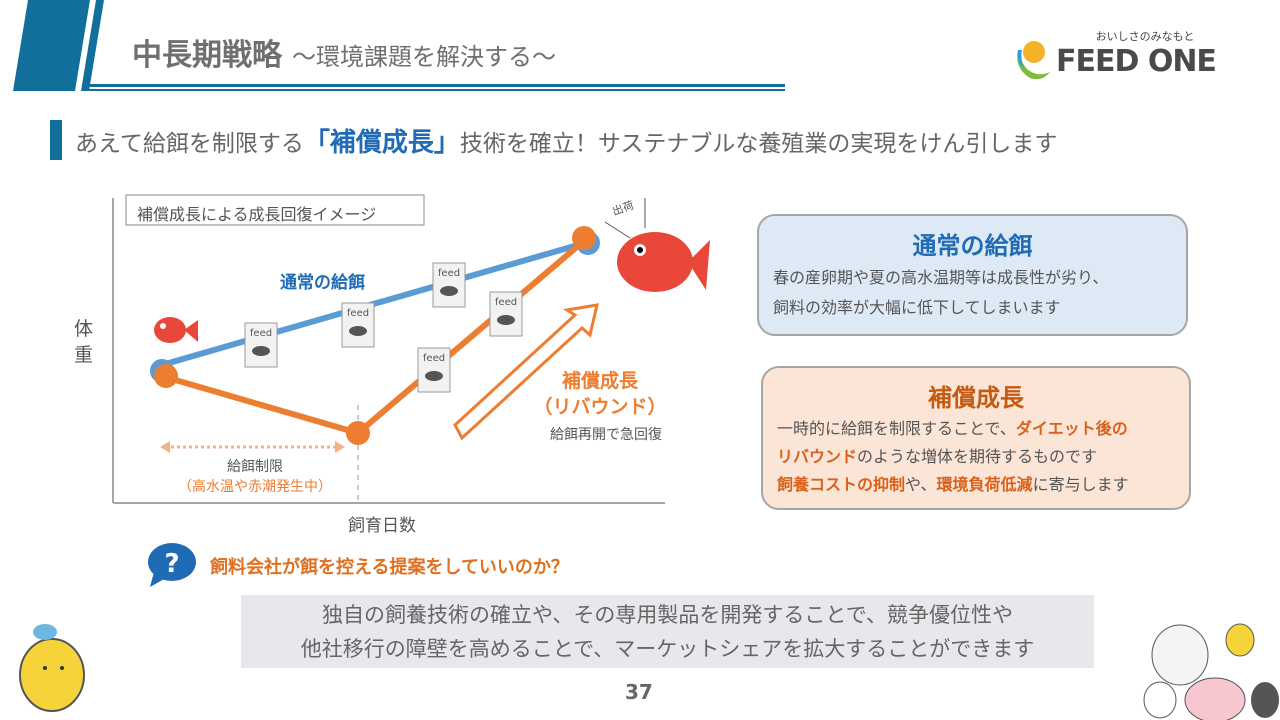  I want to click on logo-mark-icon, so click(1033, 60).